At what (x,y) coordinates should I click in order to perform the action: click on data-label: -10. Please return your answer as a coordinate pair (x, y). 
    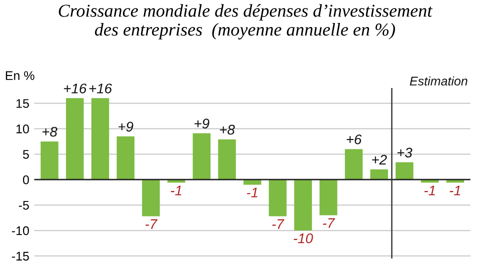
    Looking at the image, I should click on (303, 238).